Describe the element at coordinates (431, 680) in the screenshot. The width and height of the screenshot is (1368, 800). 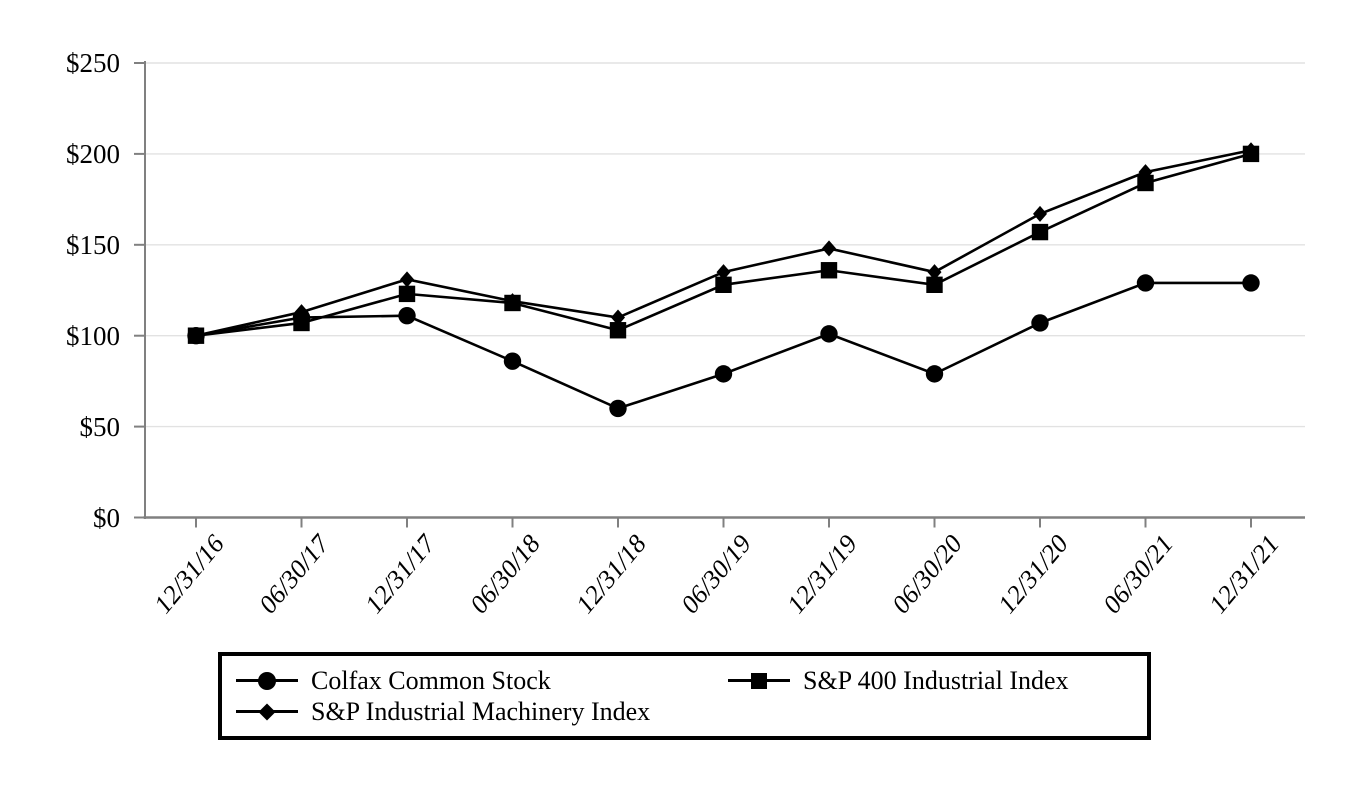
I see `legend-label: Colfax Common Stock` at that location.